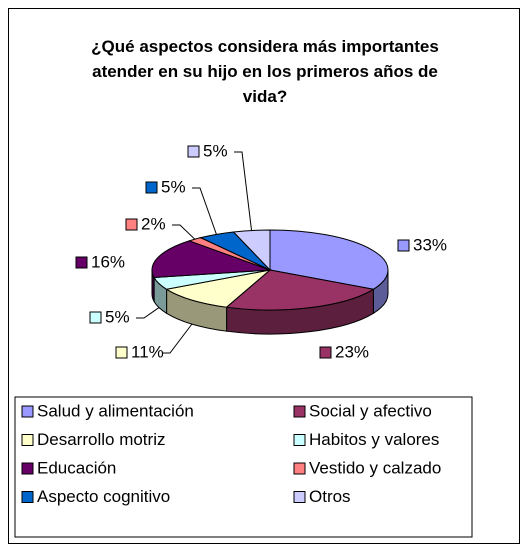  What do you see at coordinates (352, 351) in the screenshot?
I see `data-label: 23%` at bounding box center [352, 351].